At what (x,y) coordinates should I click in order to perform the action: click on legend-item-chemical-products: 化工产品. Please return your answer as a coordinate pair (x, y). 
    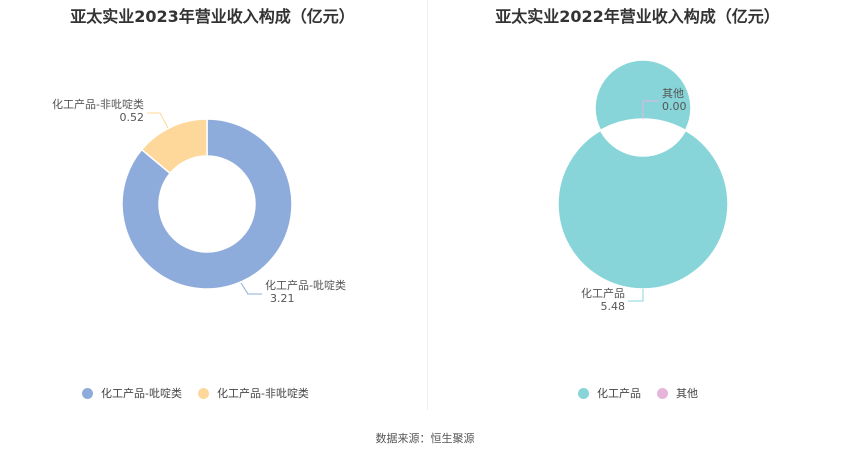
    Looking at the image, I should click on (609, 393).